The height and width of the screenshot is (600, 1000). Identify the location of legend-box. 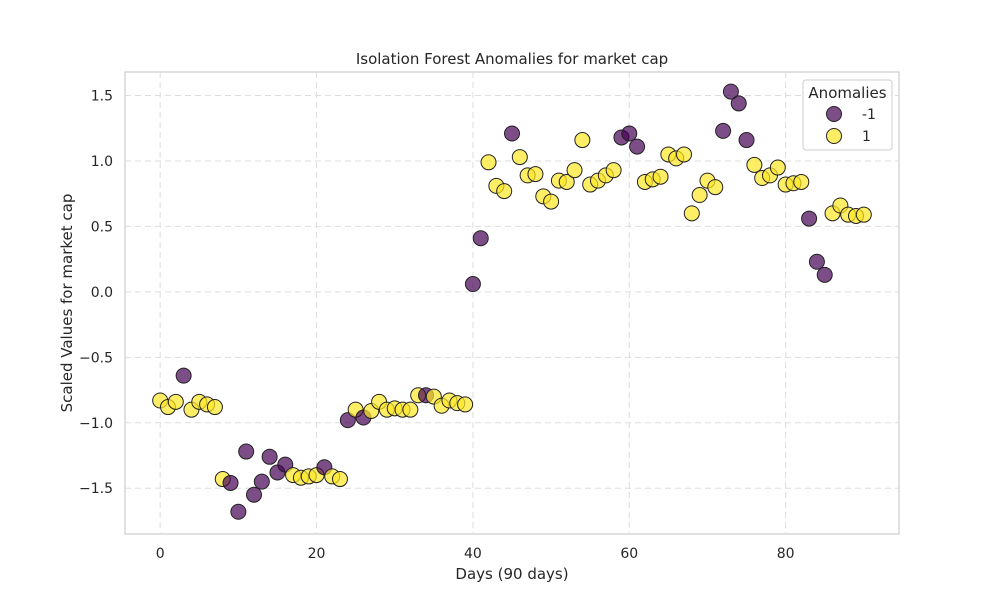
(847, 115).